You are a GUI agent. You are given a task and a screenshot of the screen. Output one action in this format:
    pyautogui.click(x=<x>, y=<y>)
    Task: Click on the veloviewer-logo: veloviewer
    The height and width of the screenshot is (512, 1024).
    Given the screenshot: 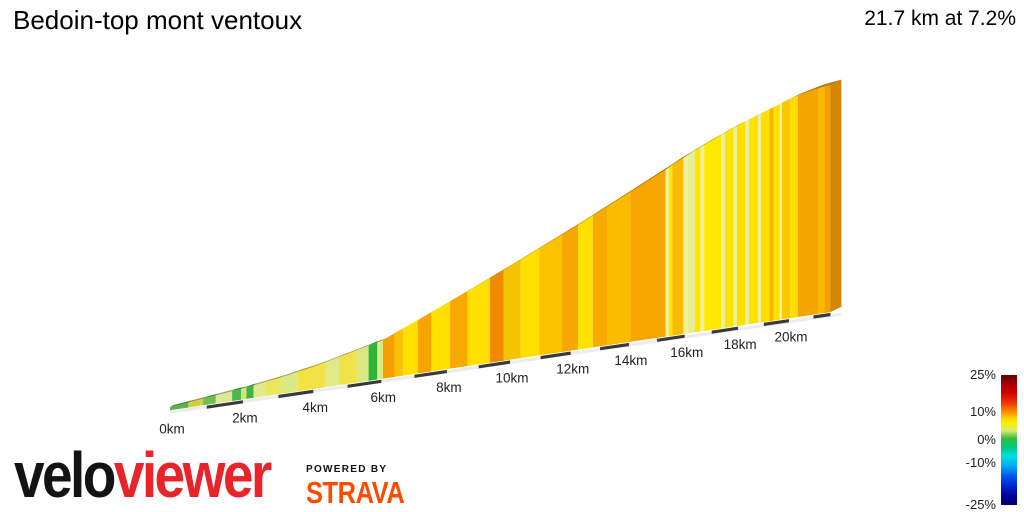 What is the action you would take?
    pyautogui.click(x=143, y=475)
    